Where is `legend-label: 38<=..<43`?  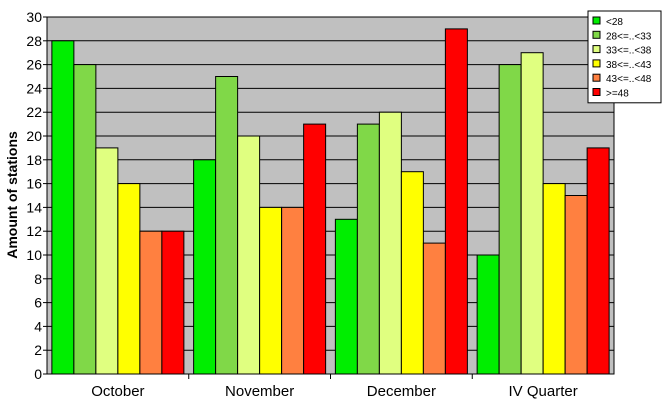
legend-label: 38<=..<43 is located at coordinates (629, 65).